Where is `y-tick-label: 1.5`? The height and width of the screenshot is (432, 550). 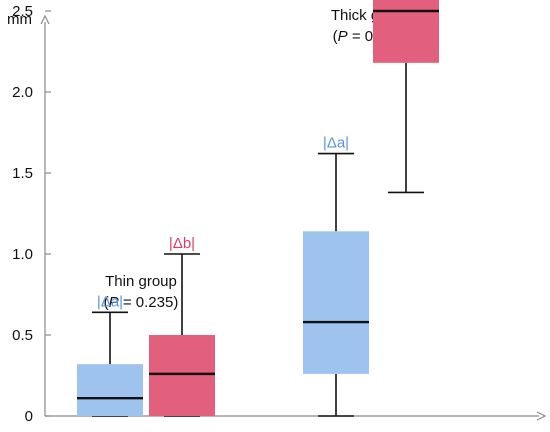
y-tick-label: 1.5 is located at coordinates (22, 173).